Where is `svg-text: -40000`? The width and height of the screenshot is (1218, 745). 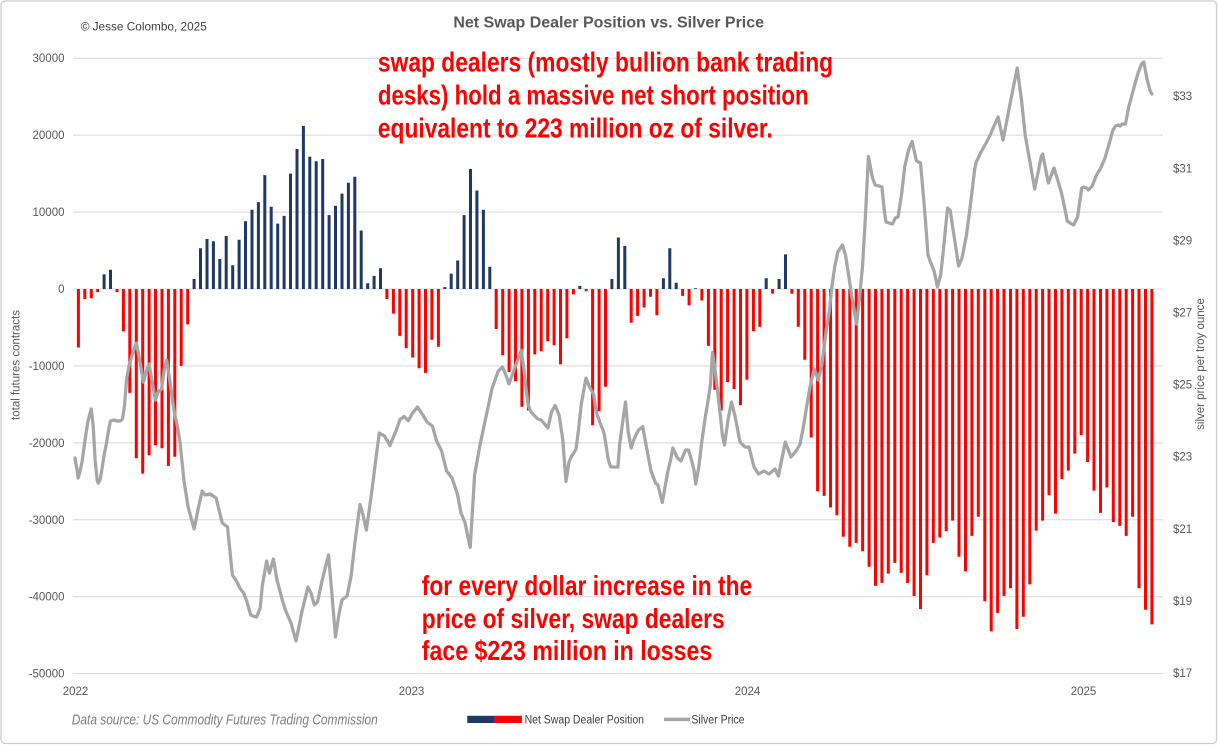 svg-text: -40000 is located at coordinates (47, 598).